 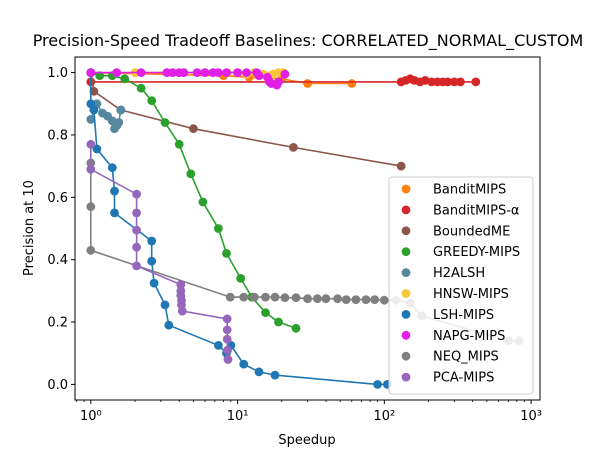 I want to click on x-axis: 10⁰ 10¹ 10² 10³, so click(x=309, y=412).